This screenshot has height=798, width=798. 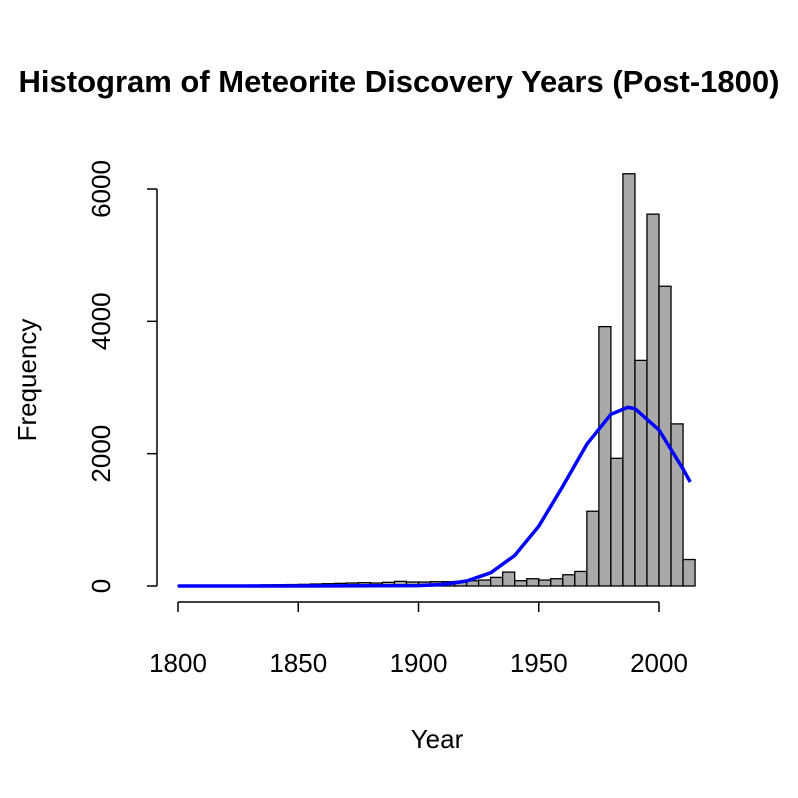 What do you see at coordinates (659, 663) in the screenshot?
I see `x-tick-label: 2000` at bounding box center [659, 663].